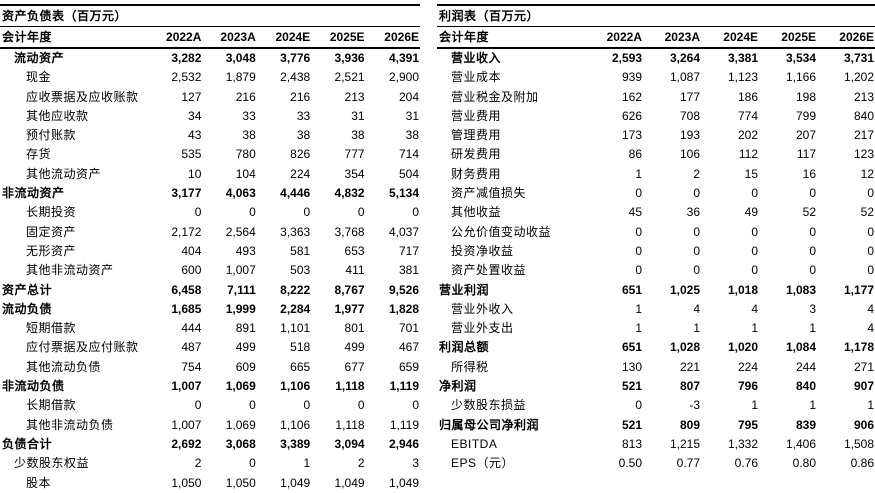 The image size is (875, 493). What do you see at coordinates (747, 424) in the screenshot?
I see `value-cell: 795` at bounding box center [747, 424].